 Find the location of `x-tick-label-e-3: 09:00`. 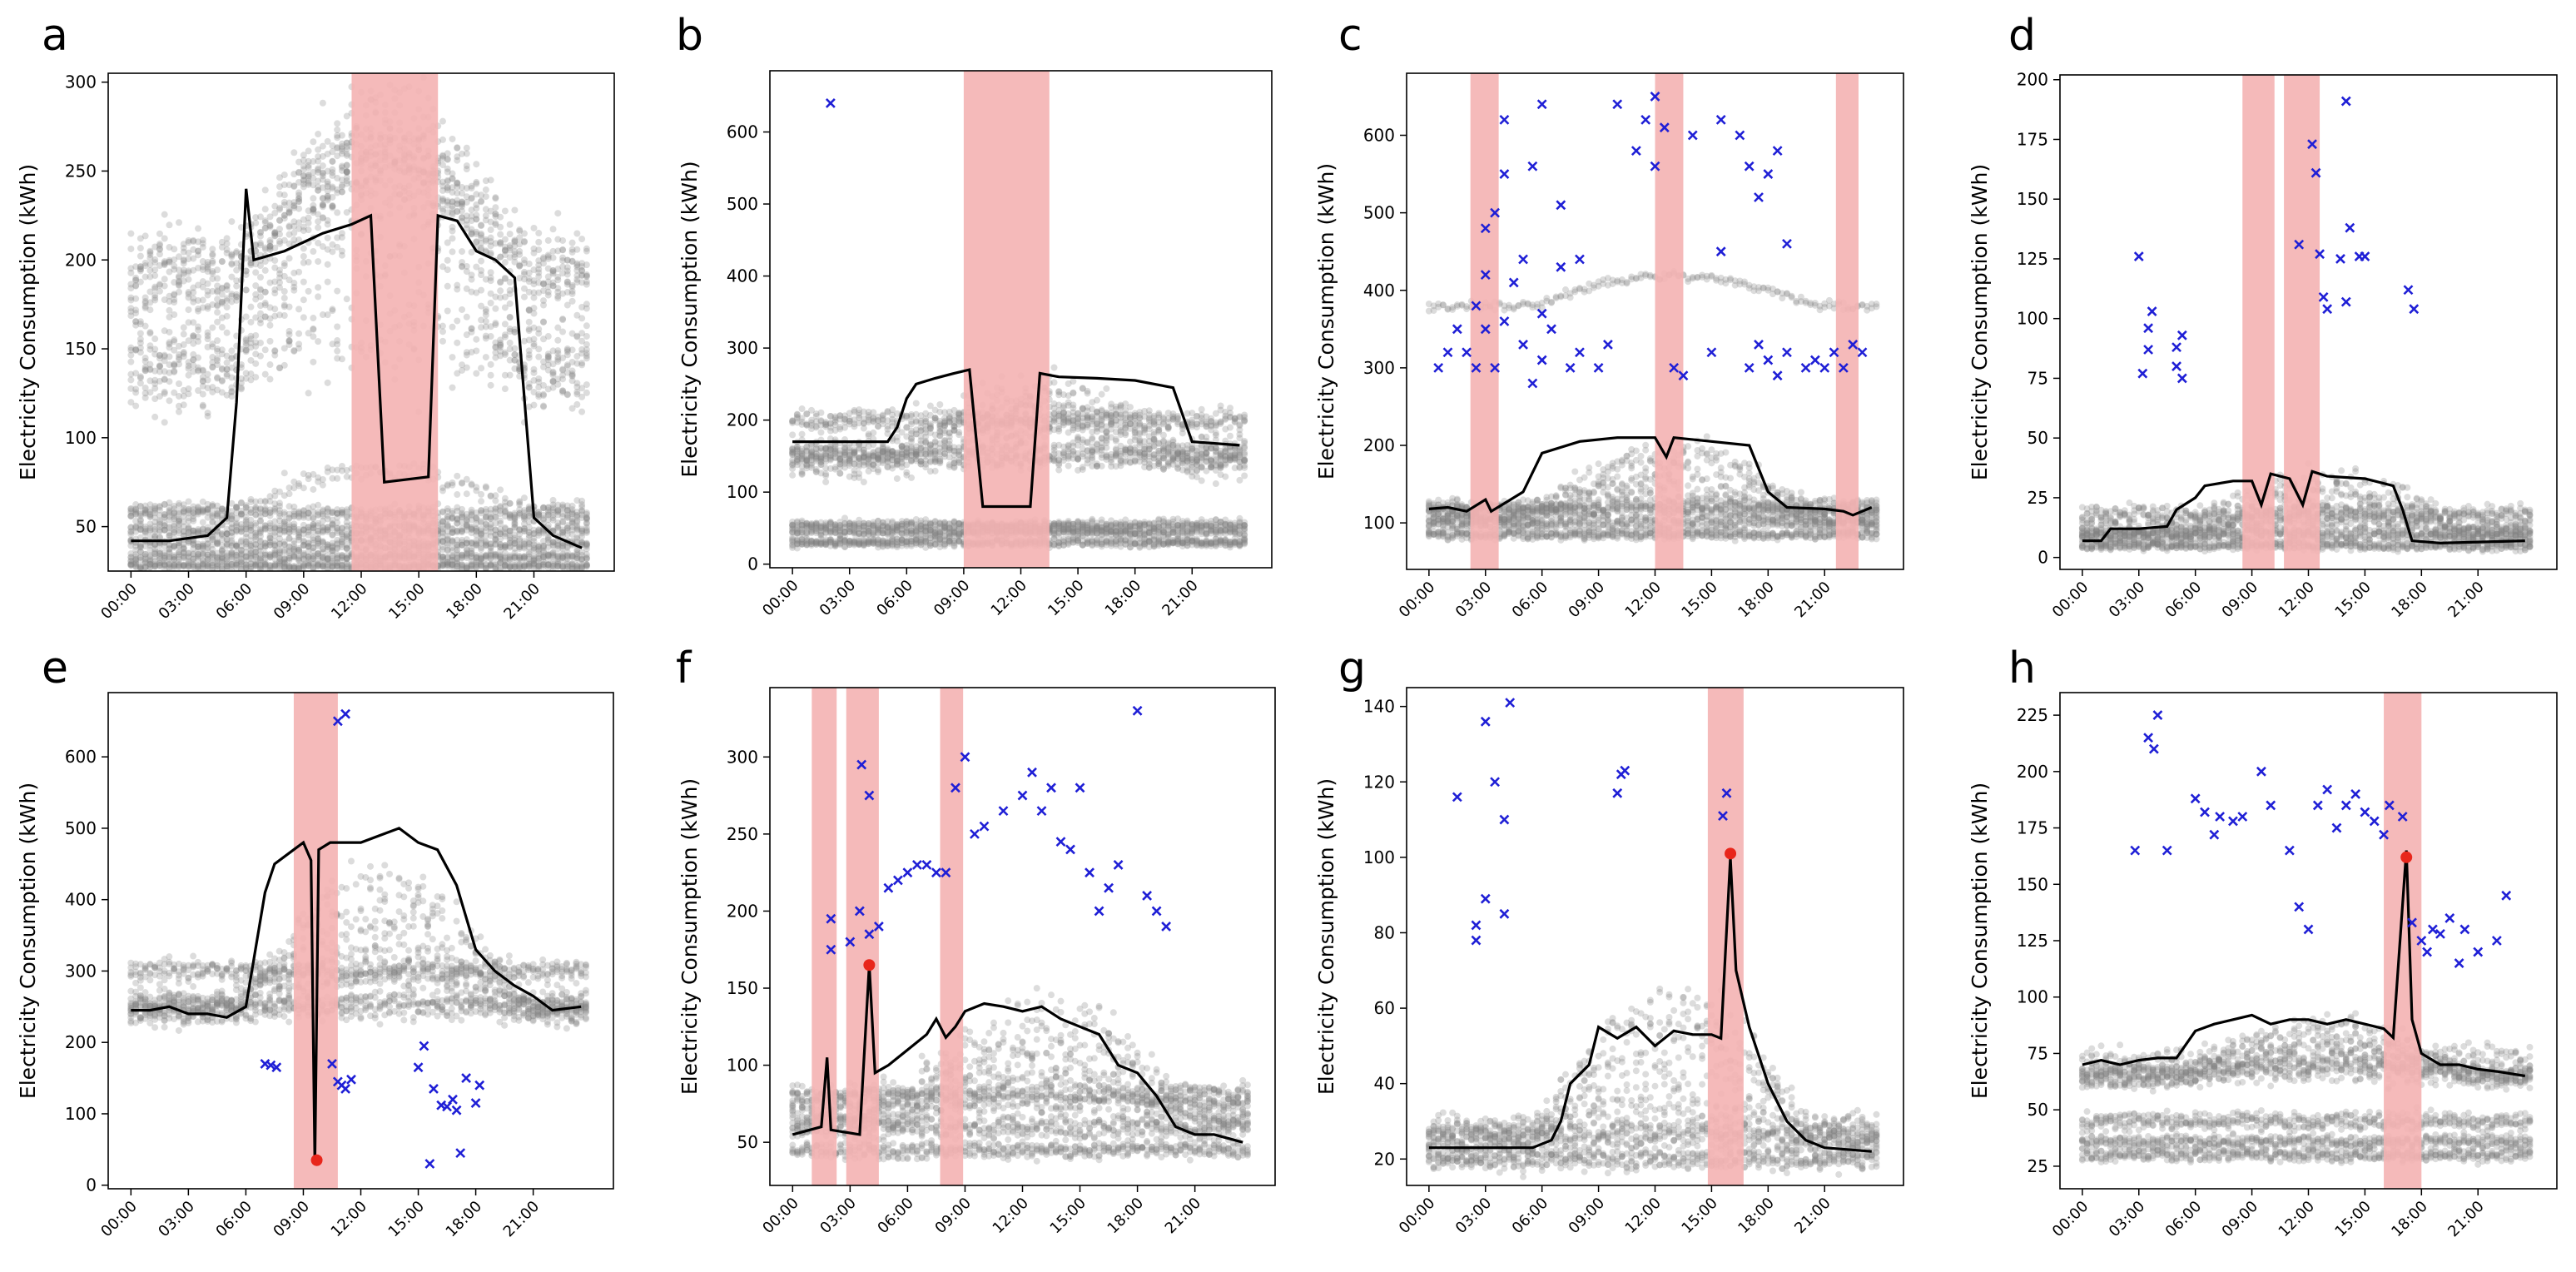

x-tick-label-e-3: 09:00 is located at coordinates (291, 1219).